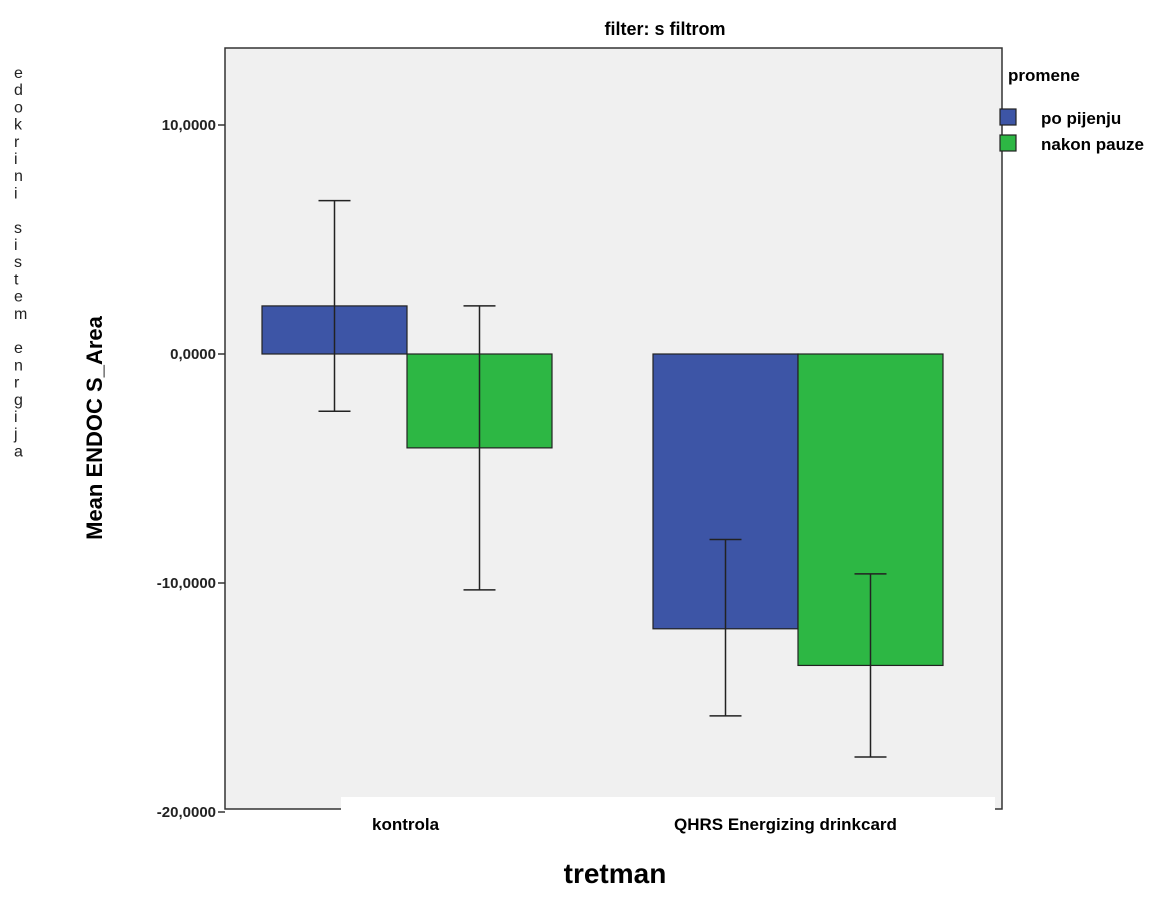  Describe the element at coordinates (615, 873) in the screenshot. I see `x-axis-label: tretman` at that location.